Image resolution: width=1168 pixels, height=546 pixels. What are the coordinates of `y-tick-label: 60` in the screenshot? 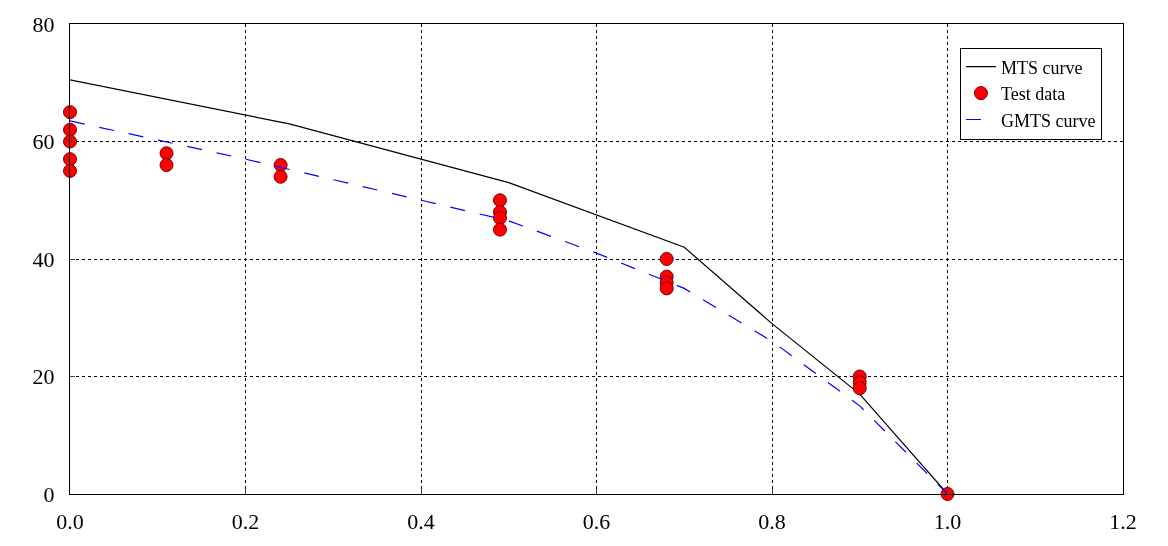 It's located at (43, 142).